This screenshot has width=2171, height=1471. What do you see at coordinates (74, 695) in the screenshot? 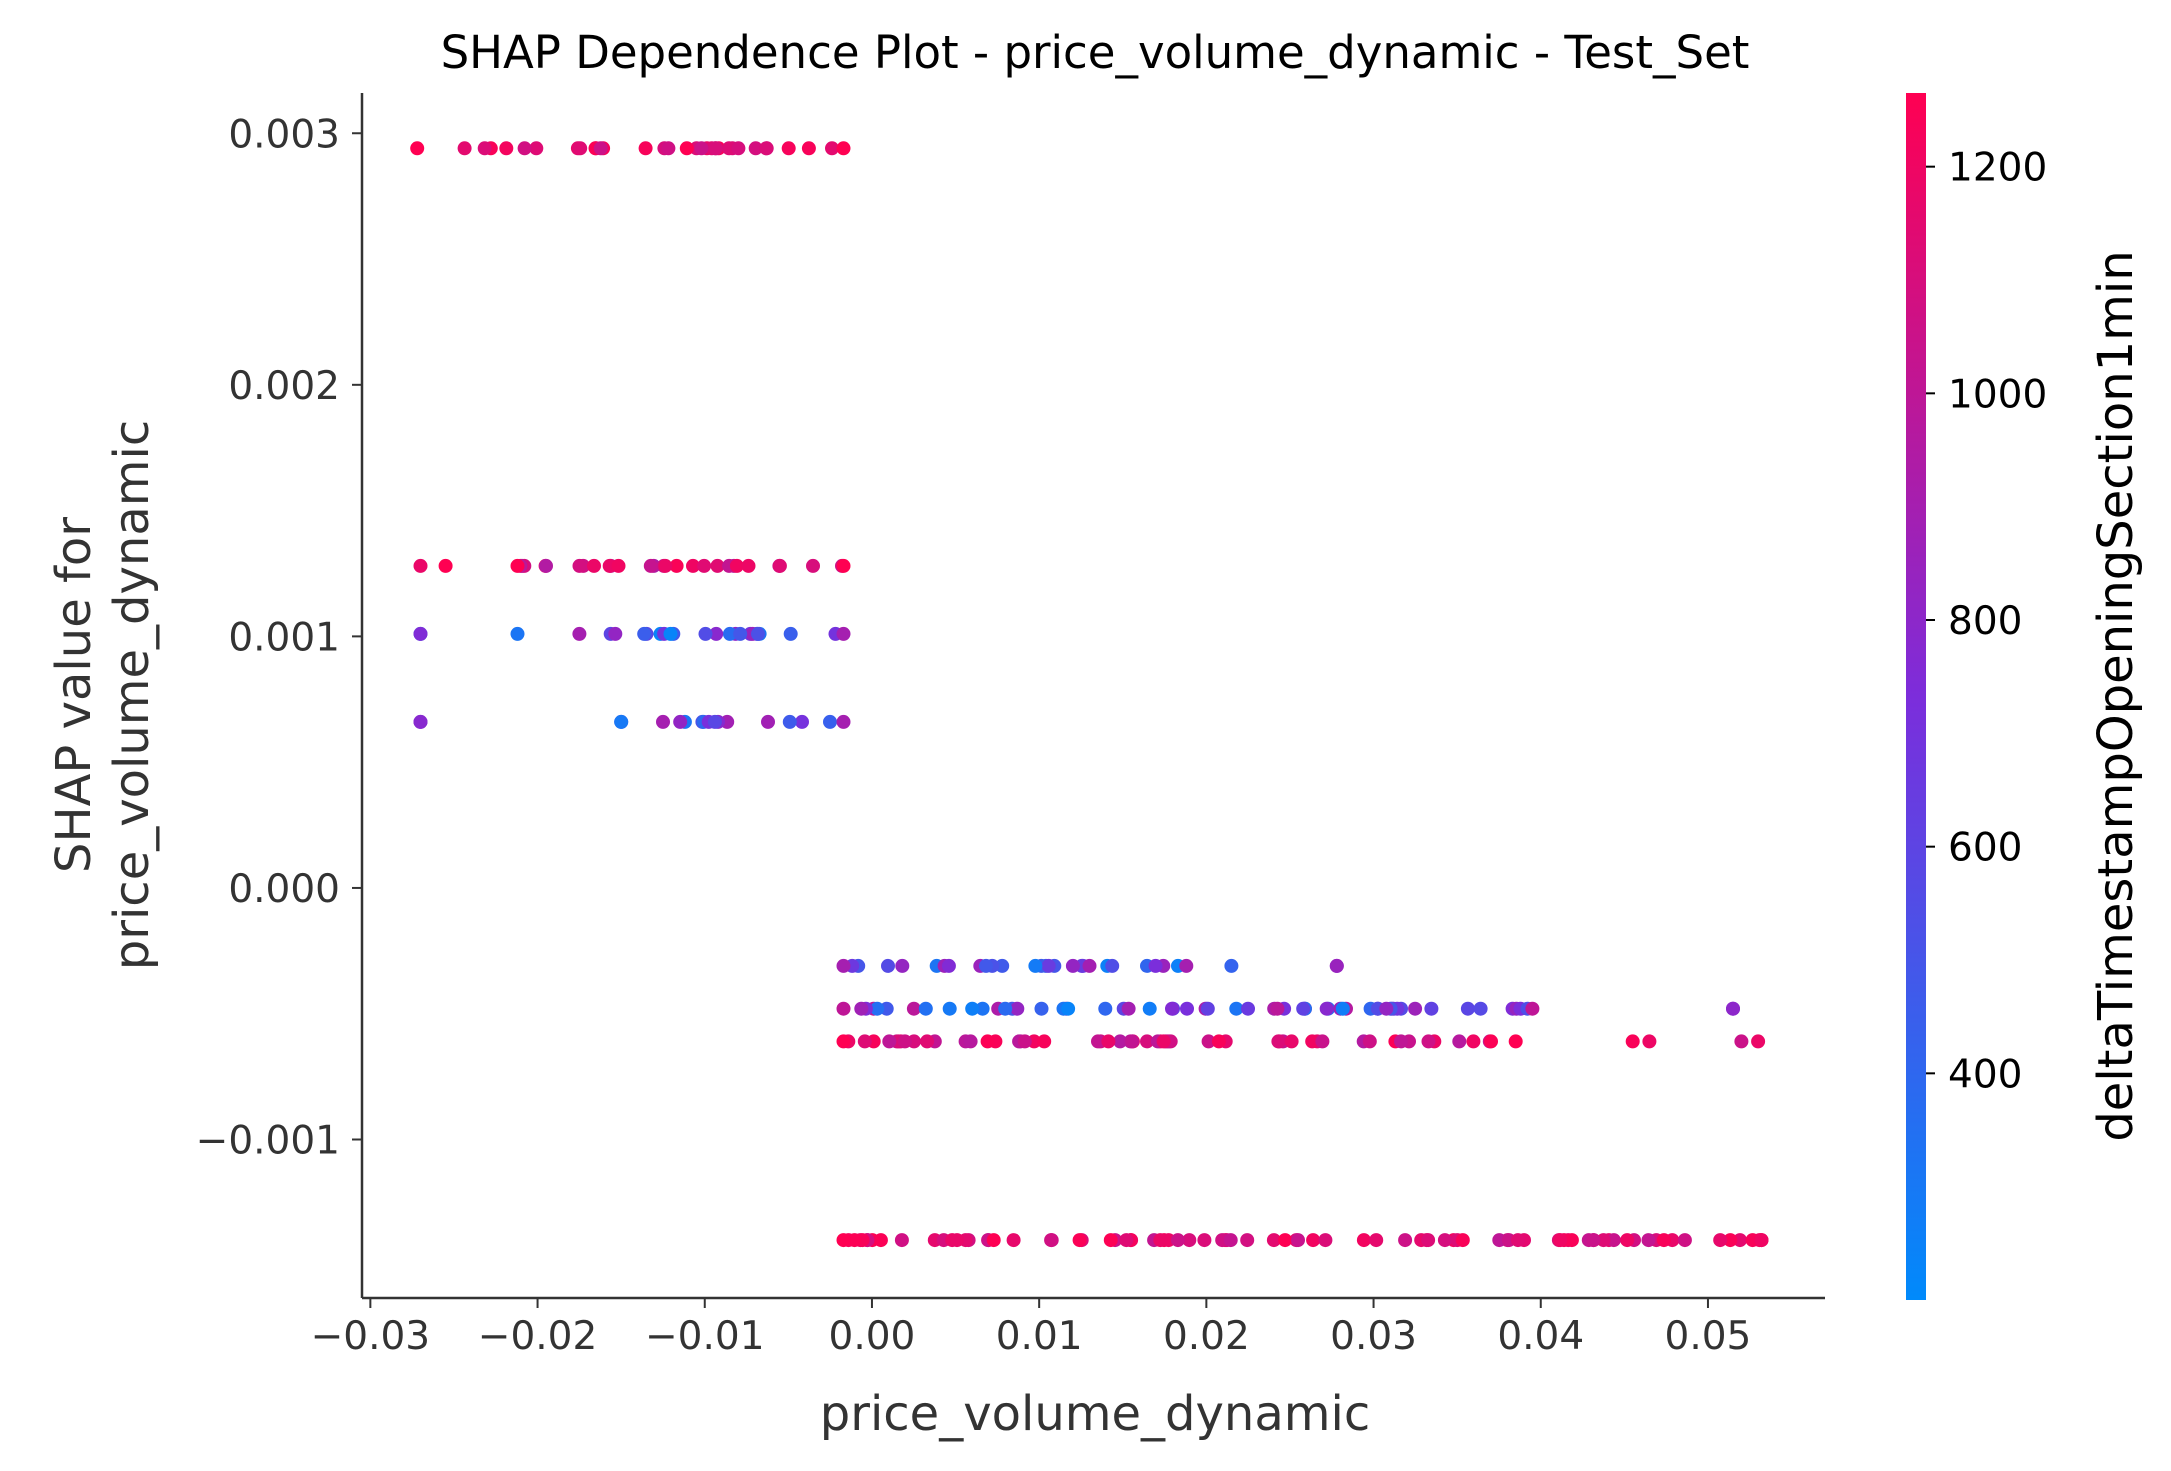
I see `y-axis-label-line-1: SHAP value for` at bounding box center [74, 695].